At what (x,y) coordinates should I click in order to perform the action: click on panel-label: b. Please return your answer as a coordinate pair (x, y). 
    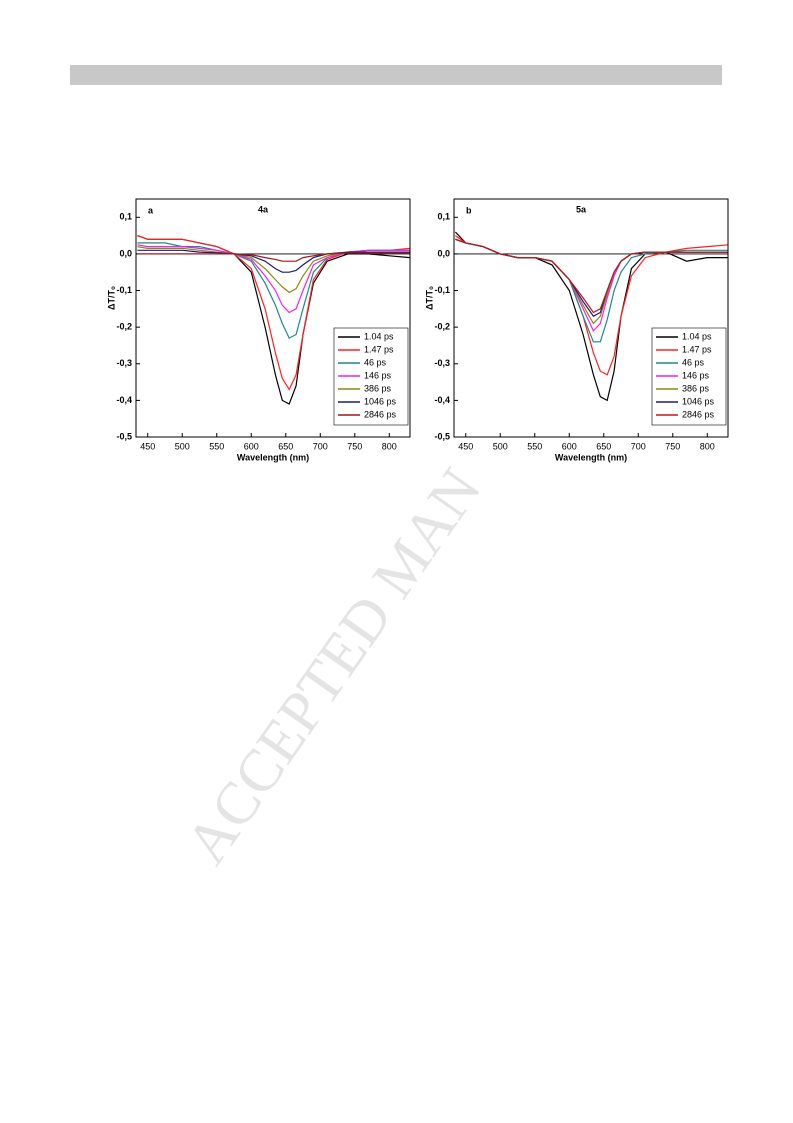
    Looking at the image, I should click on (469, 210).